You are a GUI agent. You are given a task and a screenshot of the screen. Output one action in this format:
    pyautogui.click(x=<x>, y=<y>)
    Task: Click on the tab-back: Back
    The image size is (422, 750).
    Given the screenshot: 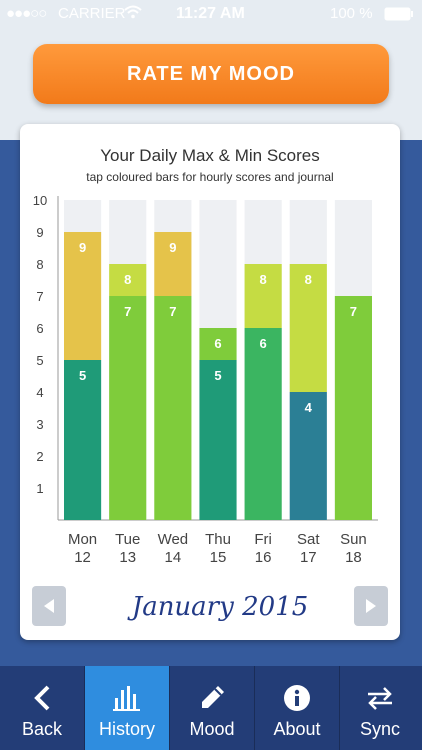 What is the action you would take?
    pyautogui.click(x=42, y=708)
    